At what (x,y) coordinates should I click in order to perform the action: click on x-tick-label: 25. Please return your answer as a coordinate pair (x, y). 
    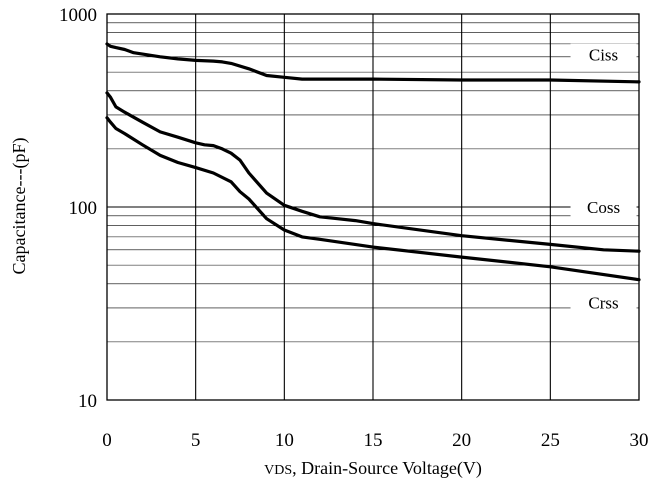
    Looking at the image, I should click on (550, 440).